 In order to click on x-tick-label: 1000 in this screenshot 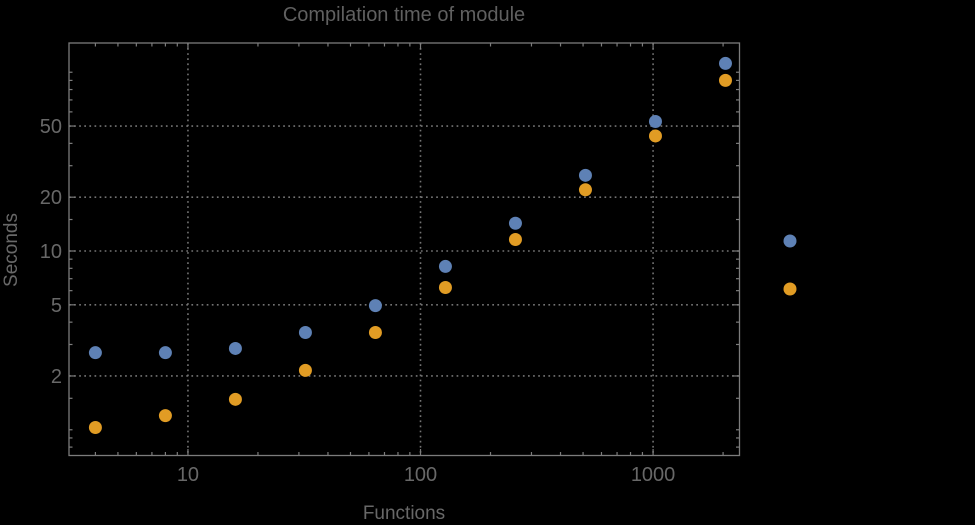, I will do `click(653, 475)`.